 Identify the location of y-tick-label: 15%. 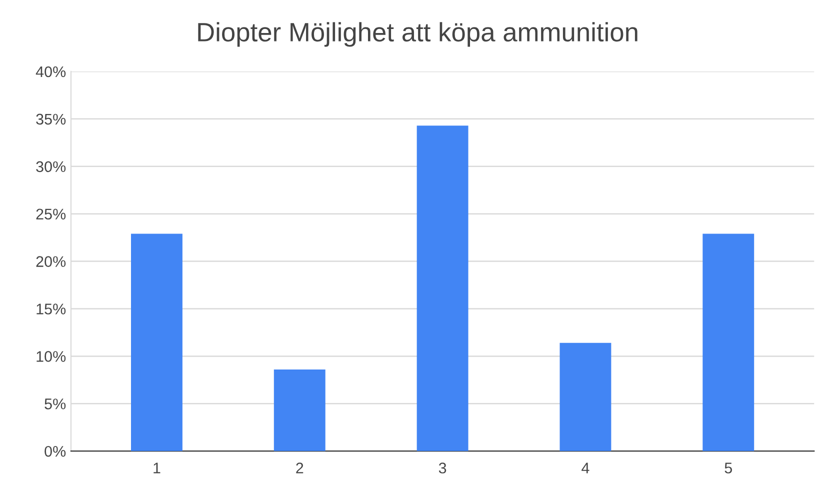
(51, 309).